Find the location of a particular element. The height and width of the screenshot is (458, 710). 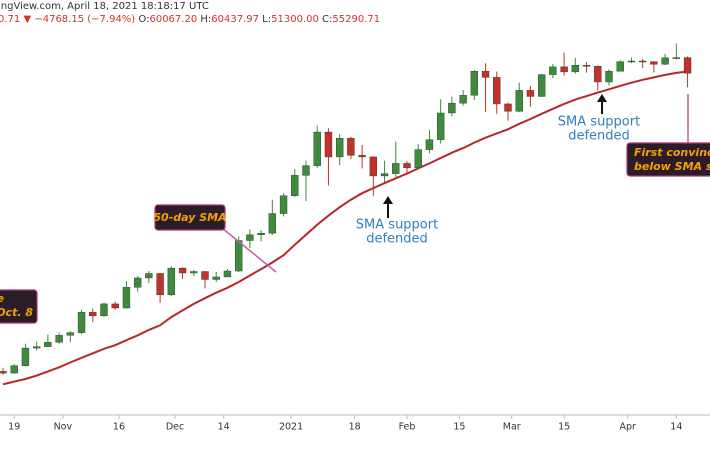

header-label: L: is located at coordinates (266, 19).